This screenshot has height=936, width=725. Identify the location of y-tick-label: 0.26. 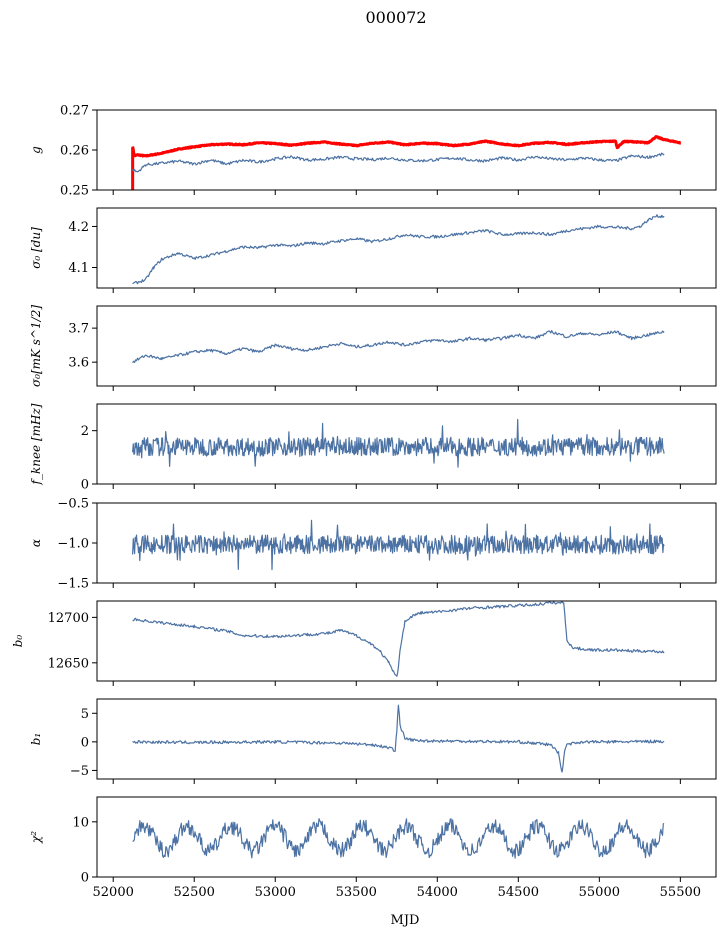
(74, 151).